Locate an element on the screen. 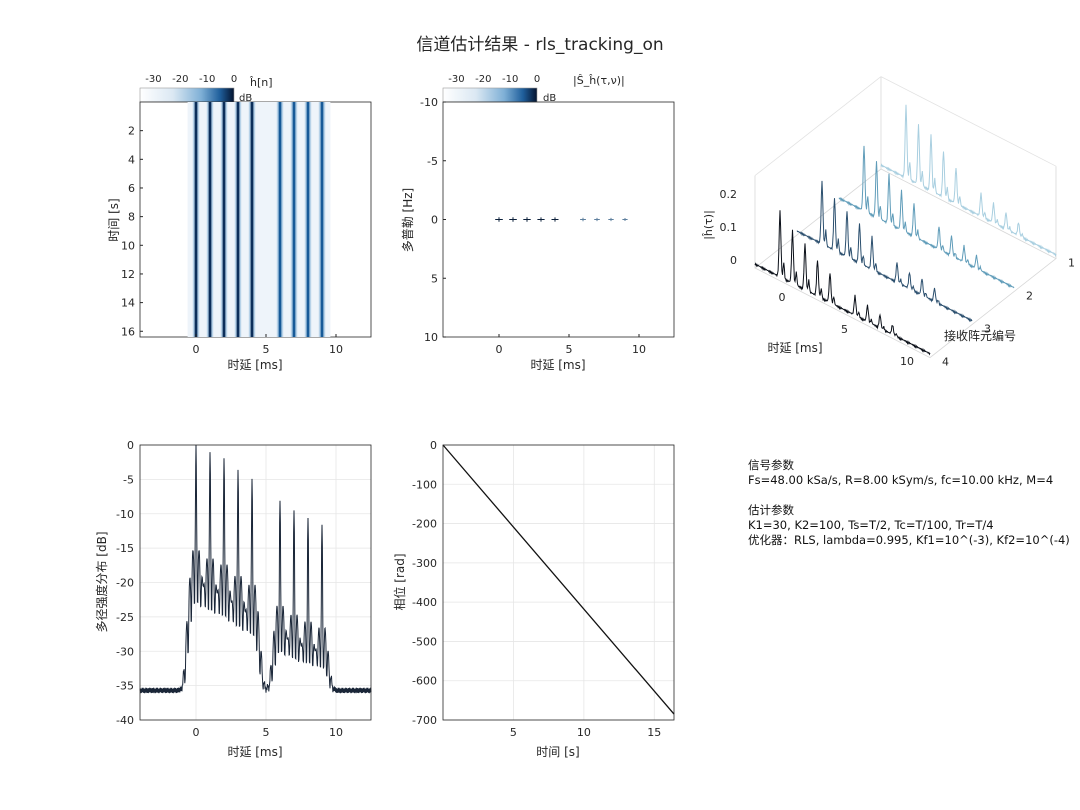 This screenshot has width=1080, height=810. doppler-colorbar is located at coordinates (490, 95).